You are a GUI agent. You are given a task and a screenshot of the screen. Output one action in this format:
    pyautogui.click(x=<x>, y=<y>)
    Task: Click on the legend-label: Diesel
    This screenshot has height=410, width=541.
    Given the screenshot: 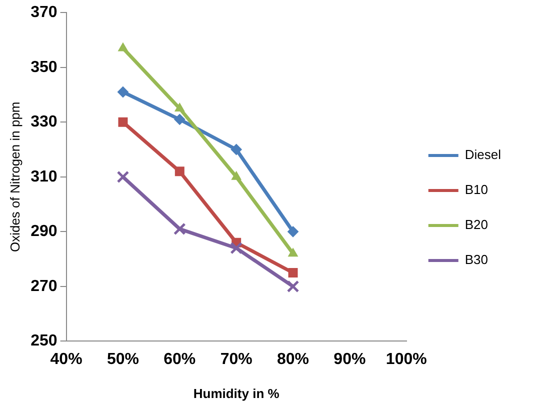 What is the action you would take?
    pyautogui.click(x=483, y=154)
    